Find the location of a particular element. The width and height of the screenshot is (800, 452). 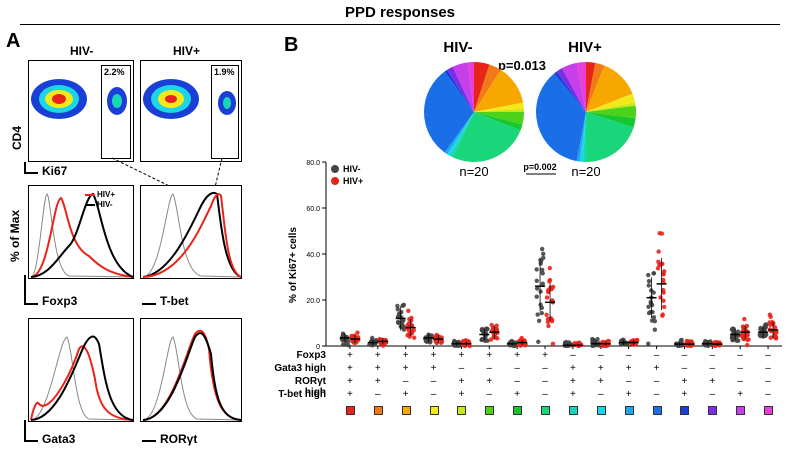

scatter-medians is located at coordinates (559, 302).